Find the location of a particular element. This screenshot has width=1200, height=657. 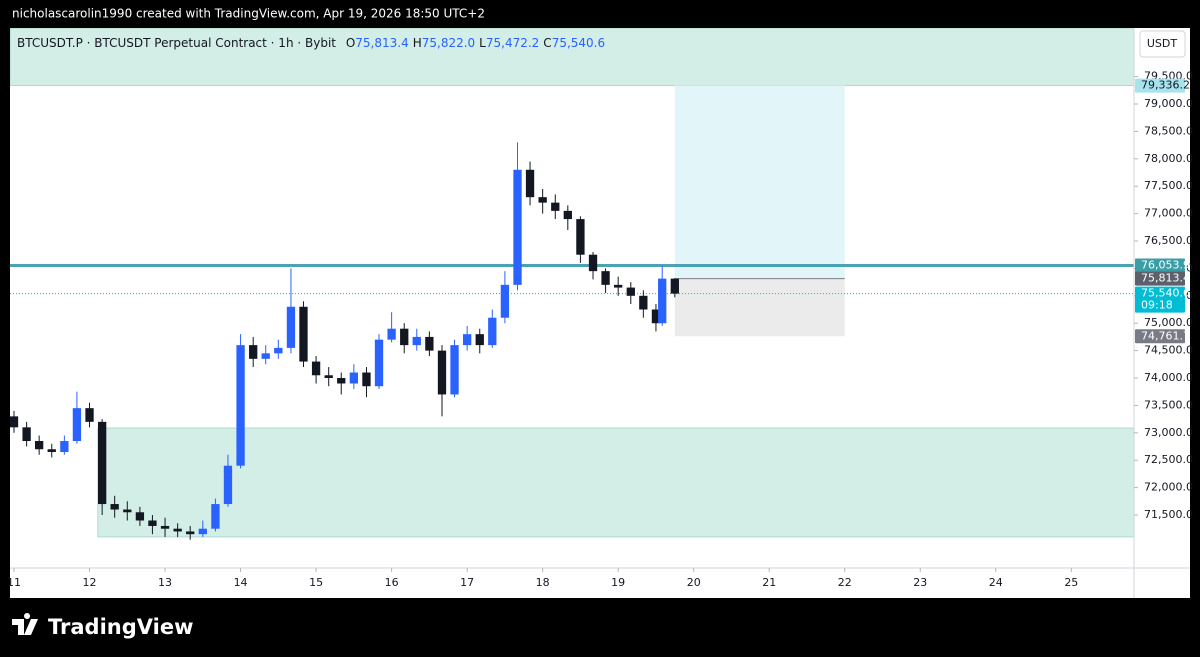

position-target-zone is located at coordinates (759, 182).